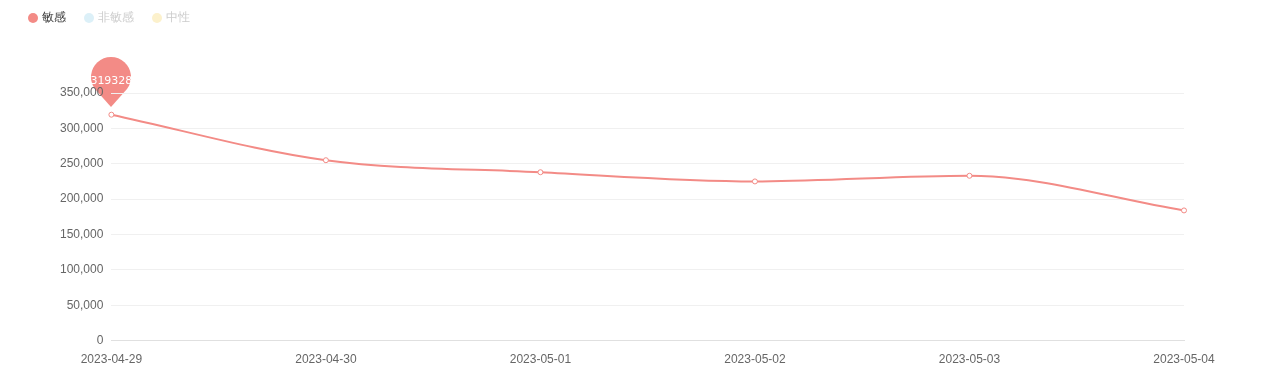 This screenshot has height=387, width=1264. I want to click on y-tick-label: 300,000, so click(81, 127).